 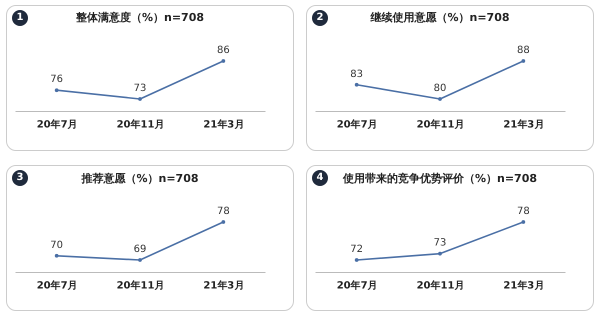 I want to click on data-label: 88, so click(x=523, y=50).